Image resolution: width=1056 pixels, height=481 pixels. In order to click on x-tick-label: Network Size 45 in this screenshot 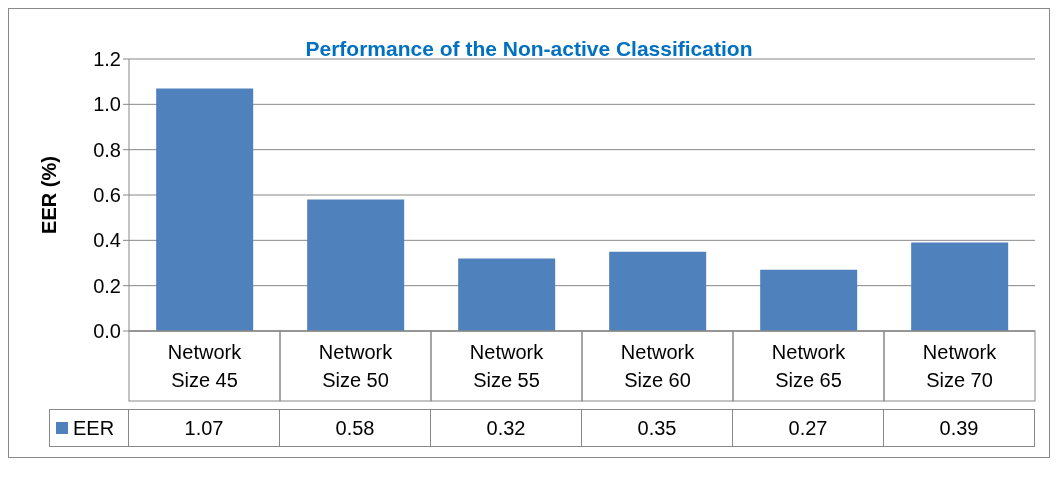, I will do `click(205, 366)`.